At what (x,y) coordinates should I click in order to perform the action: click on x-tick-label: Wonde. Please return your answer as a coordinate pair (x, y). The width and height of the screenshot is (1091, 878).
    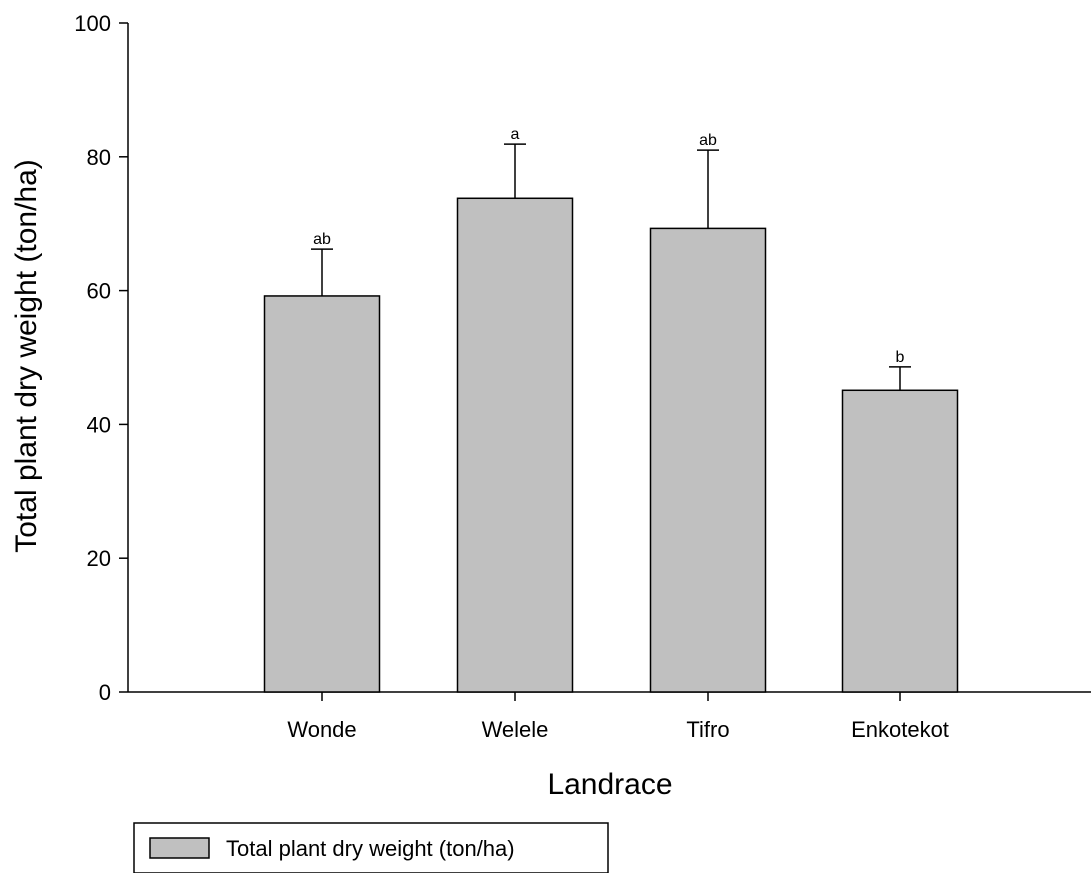
    Looking at the image, I should click on (321, 729).